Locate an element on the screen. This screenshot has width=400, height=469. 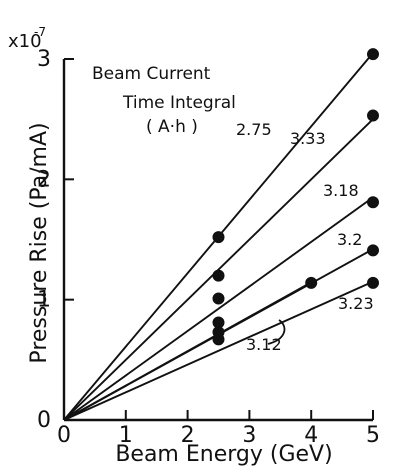
y-tick-label-2: 2 is located at coordinates (44, 179).